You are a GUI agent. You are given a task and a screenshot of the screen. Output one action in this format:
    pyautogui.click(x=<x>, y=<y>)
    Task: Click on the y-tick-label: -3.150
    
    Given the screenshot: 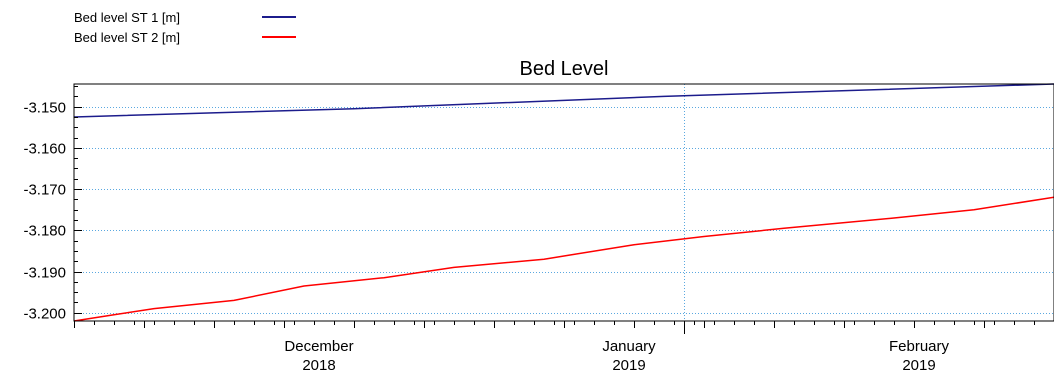 What is the action you would take?
    pyautogui.click(x=44, y=108)
    